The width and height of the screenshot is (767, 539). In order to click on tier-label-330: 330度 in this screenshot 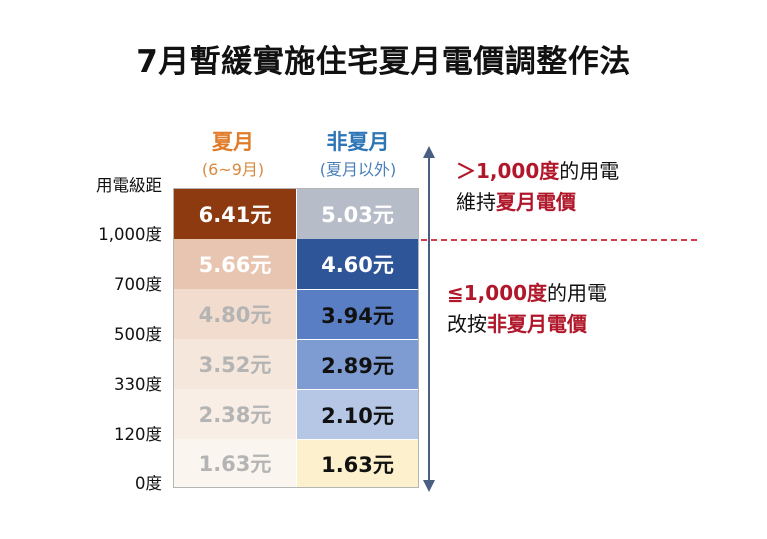, I will do `click(138, 384)`.